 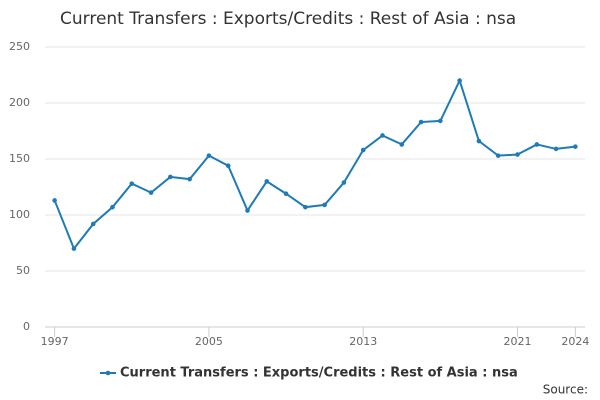 I want to click on y-tick-label: 100, so click(x=19, y=214).